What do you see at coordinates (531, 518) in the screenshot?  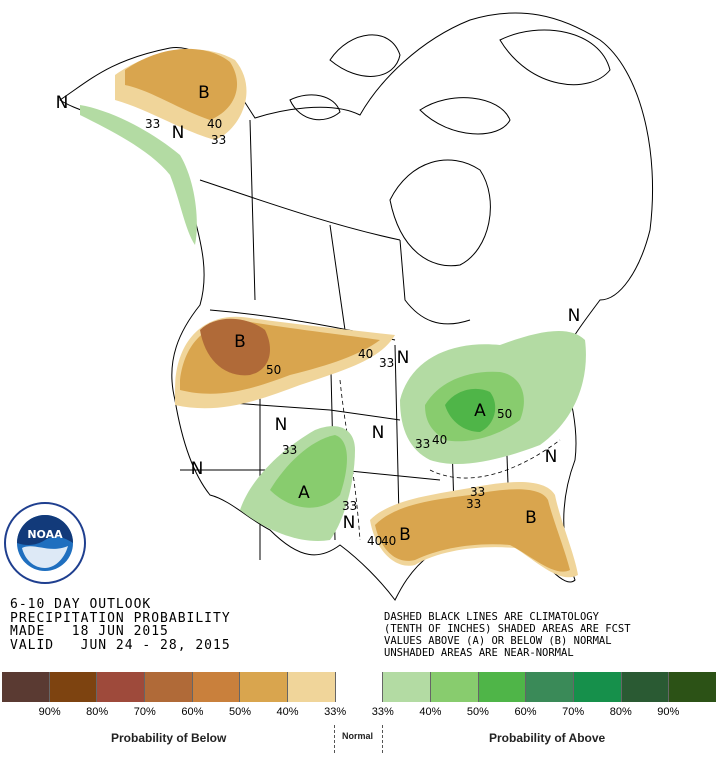 I see `region-label-southeast: B` at bounding box center [531, 518].